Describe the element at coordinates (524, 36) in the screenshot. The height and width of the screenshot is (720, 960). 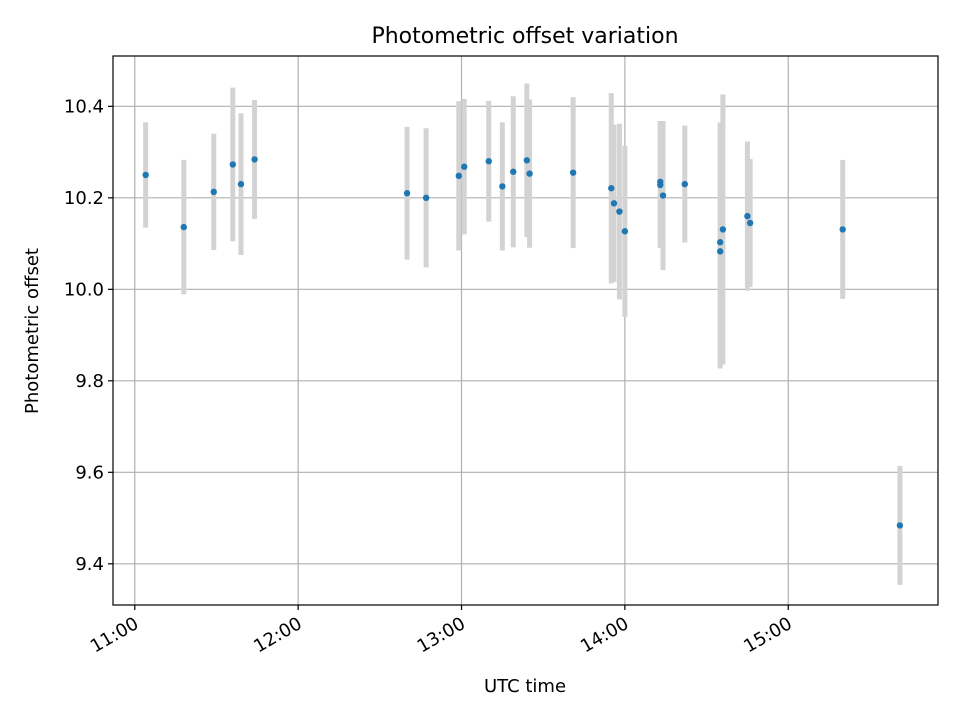
I see `chart-title: Photometric offset variation` at that location.